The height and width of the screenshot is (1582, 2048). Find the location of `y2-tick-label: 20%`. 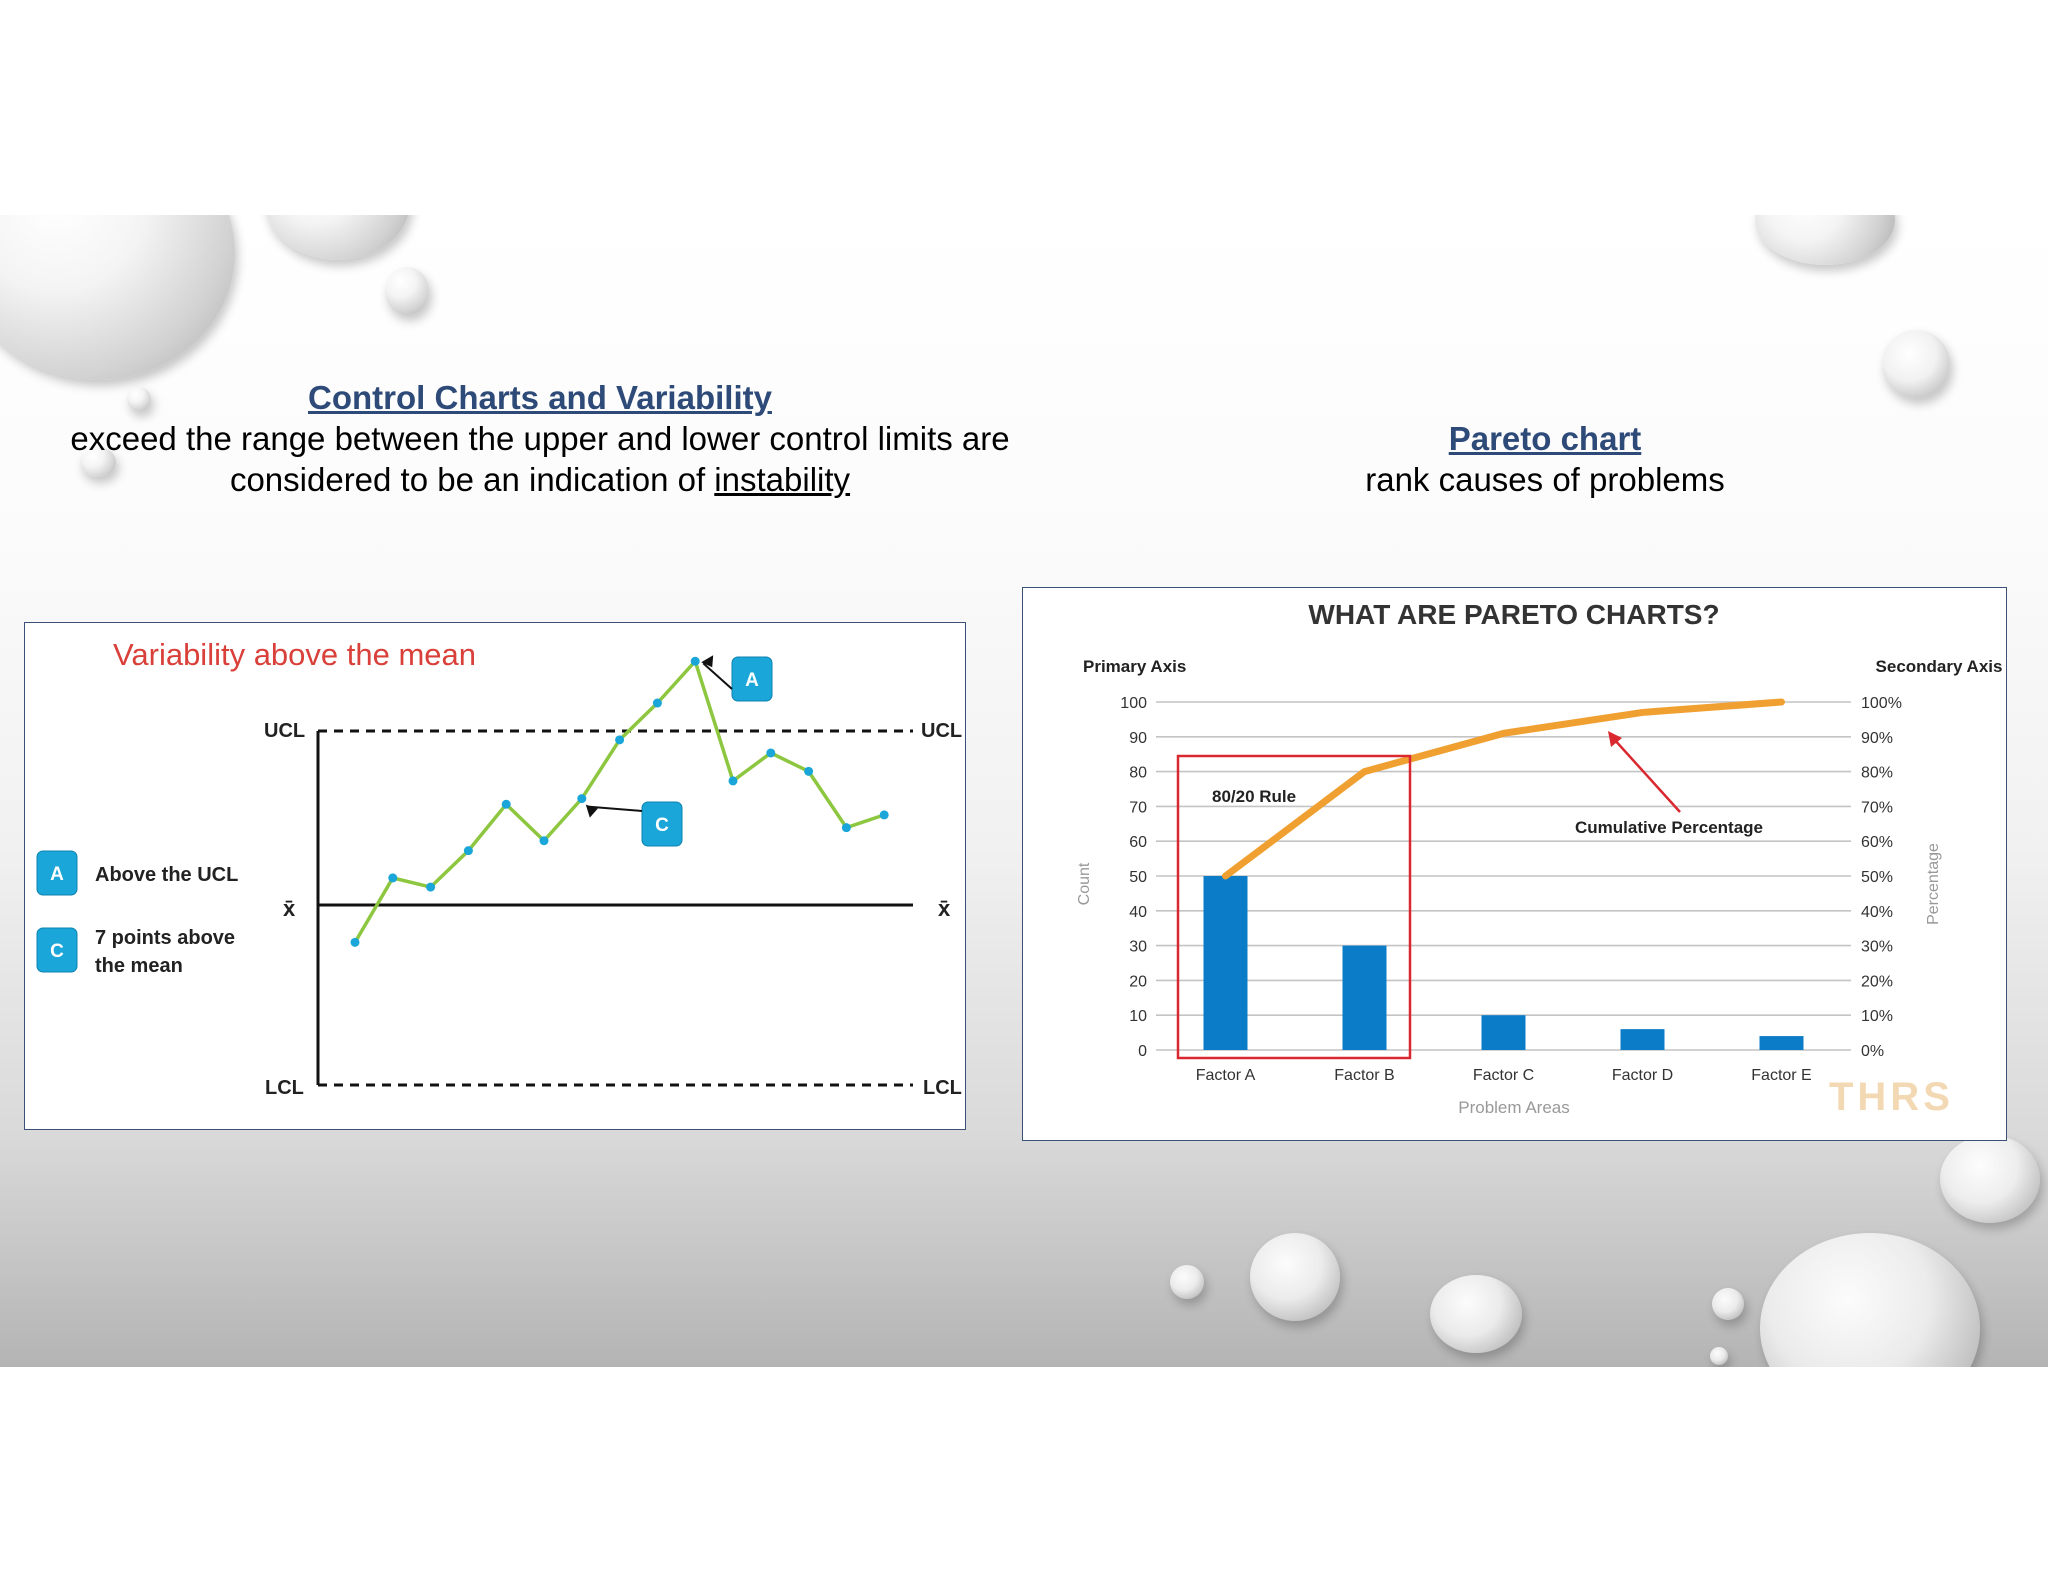

y2-tick-label: 20% is located at coordinates (1877, 981).